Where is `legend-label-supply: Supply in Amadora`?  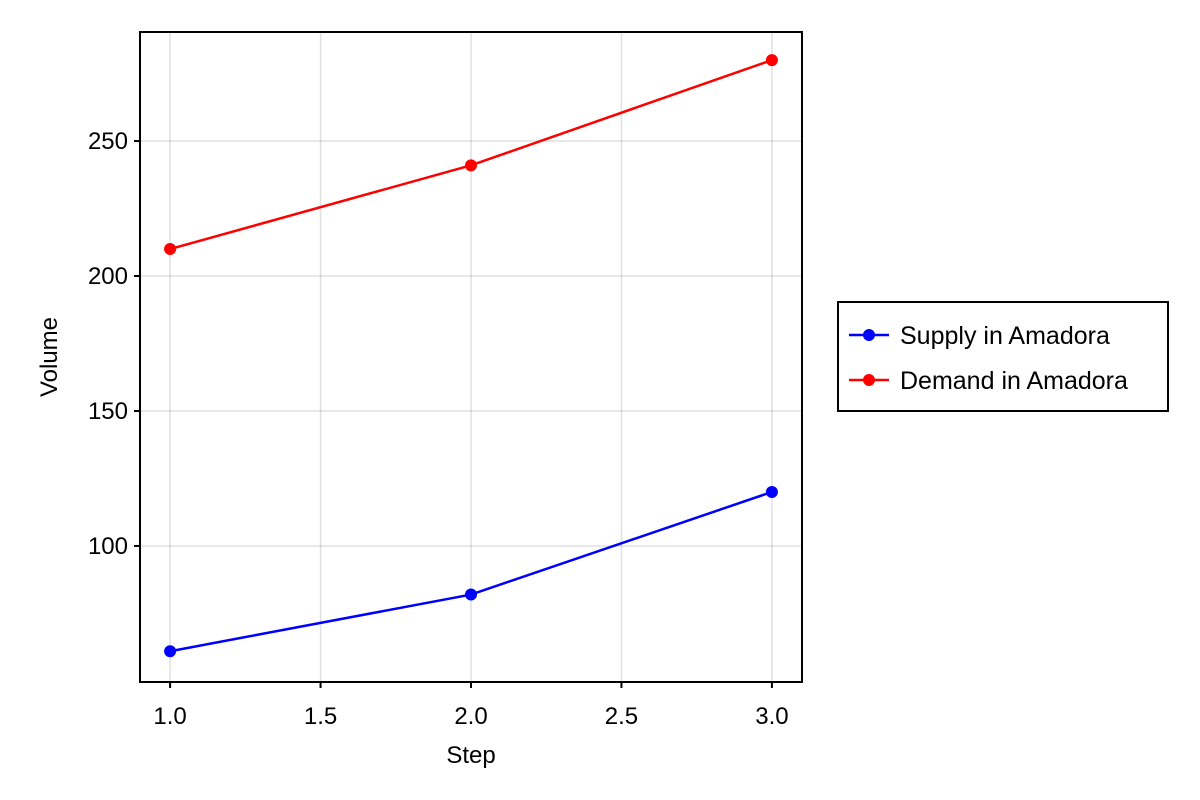
legend-label-supply: Supply in Amadora is located at coordinates (1005, 336).